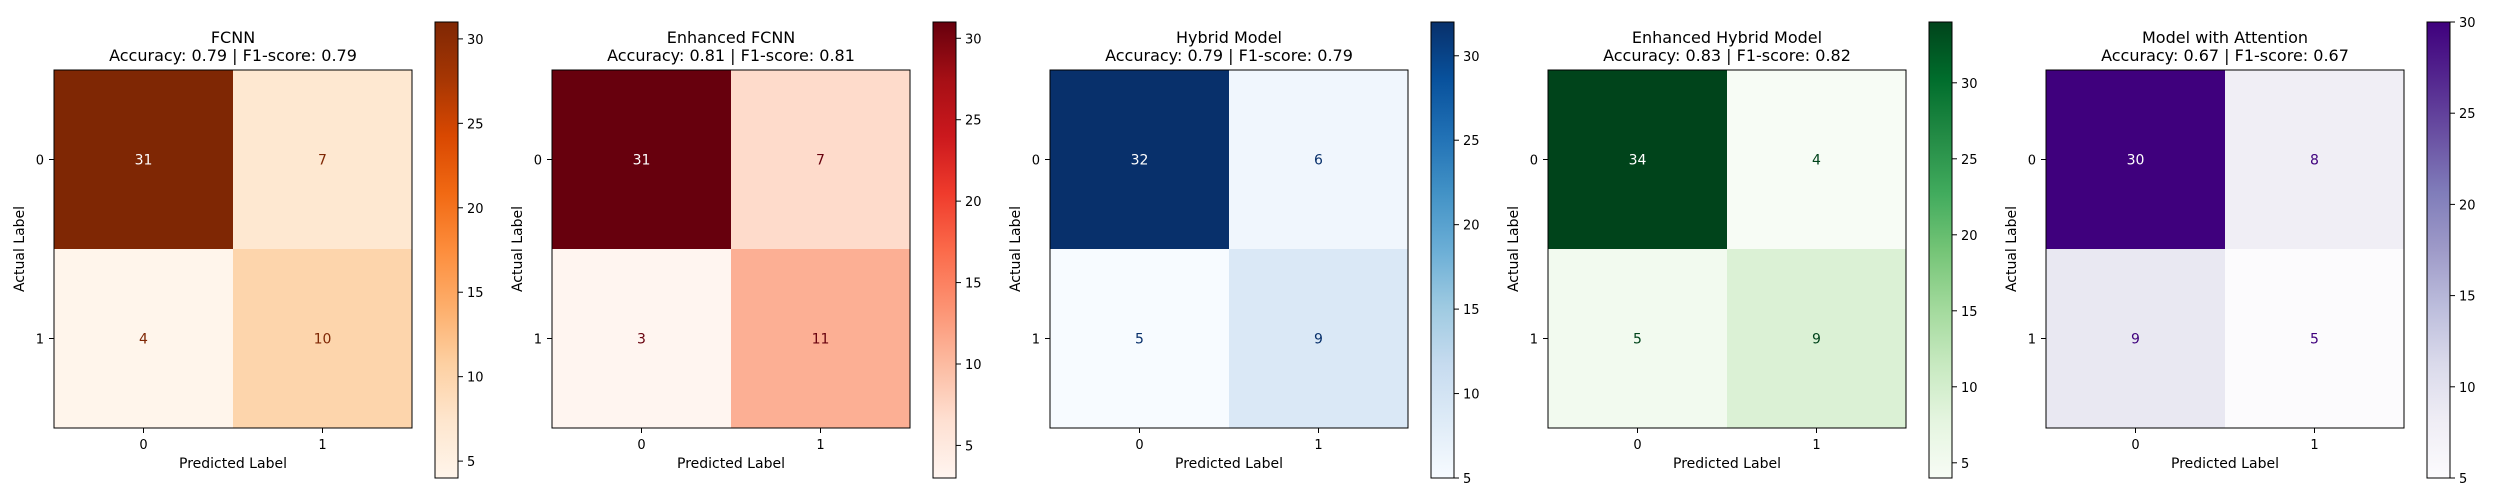  I want to click on cell-value-label: 32, so click(1140, 161).